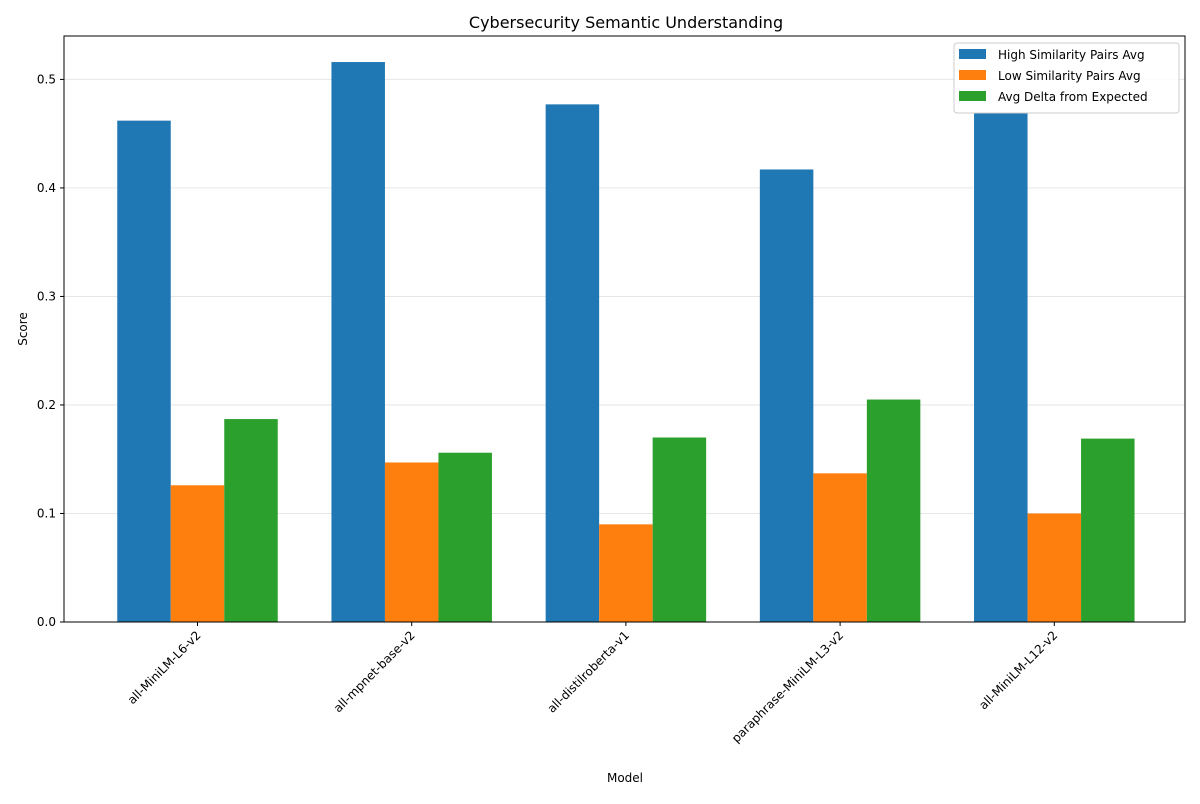 This screenshot has width=1200, height=804. I want to click on legend-box, so click(1066, 78).